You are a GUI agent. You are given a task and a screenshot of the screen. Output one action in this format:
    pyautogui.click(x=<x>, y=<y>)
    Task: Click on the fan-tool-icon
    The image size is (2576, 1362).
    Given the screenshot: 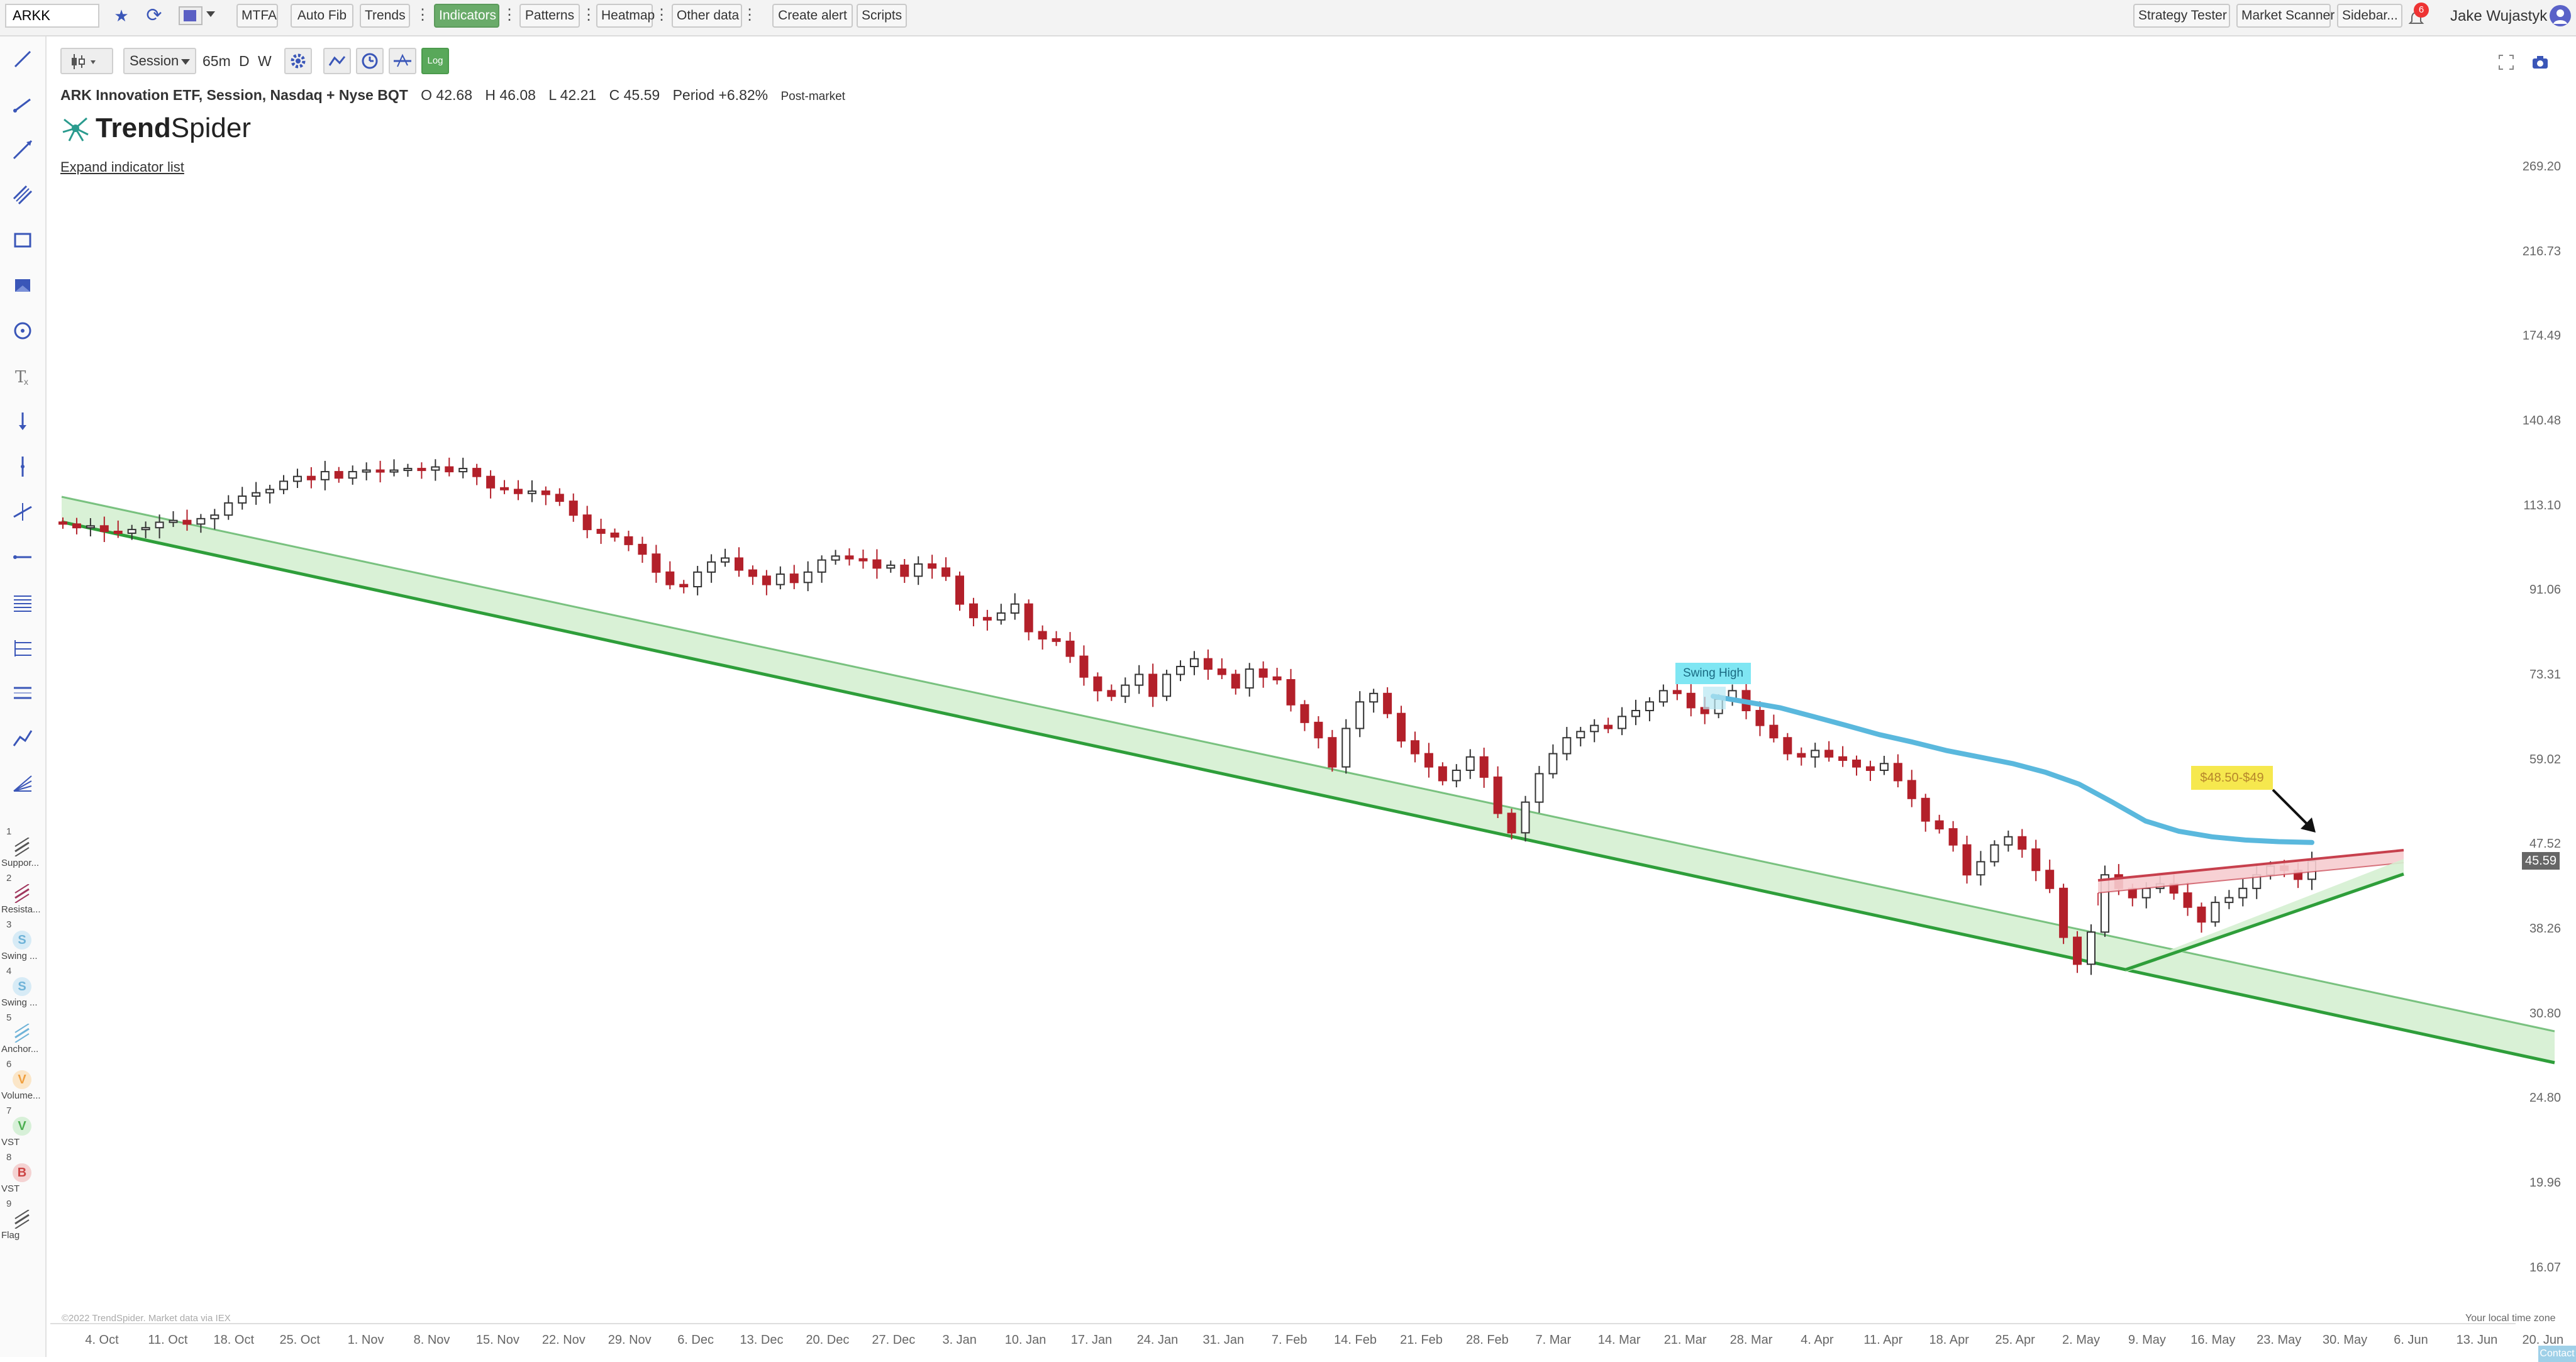 What is the action you would take?
    pyautogui.click(x=22, y=783)
    